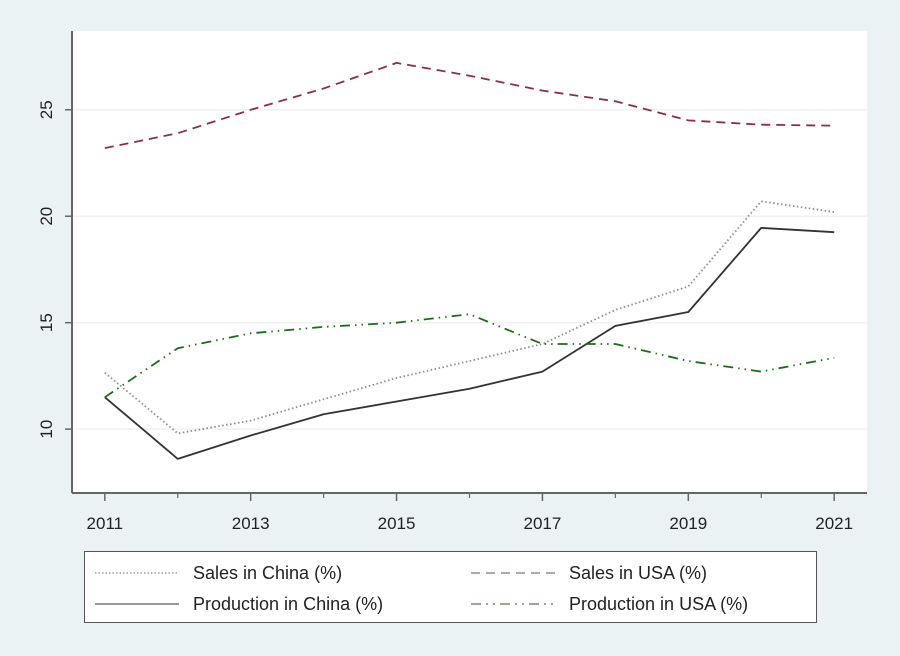 The height and width of the screenshot is (656, 900). What do you see at coordinates (46, 216) in the screenshot?
I see `y-tick-label: 20` at bounding box center [46, 216].